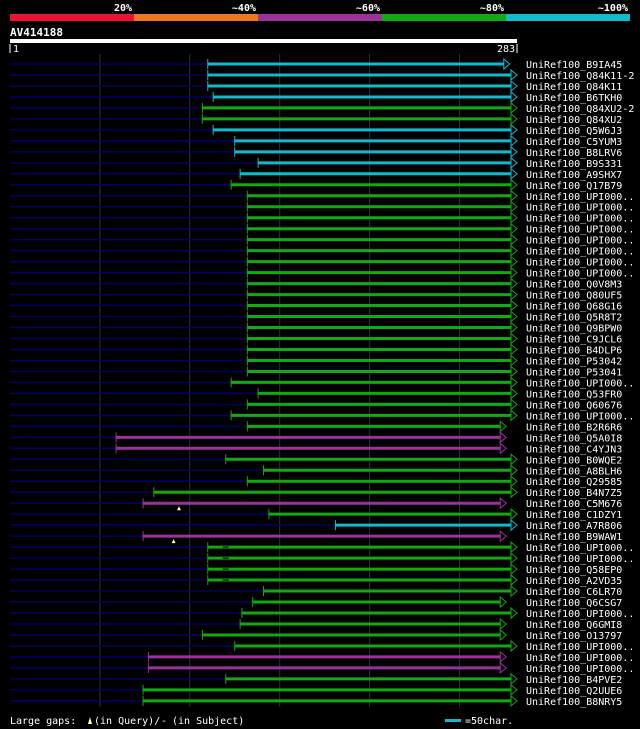 This screenshot has width=640, height=729. I want to click on hit-row: UniRef100_B0WQE2, so click(316, 459).